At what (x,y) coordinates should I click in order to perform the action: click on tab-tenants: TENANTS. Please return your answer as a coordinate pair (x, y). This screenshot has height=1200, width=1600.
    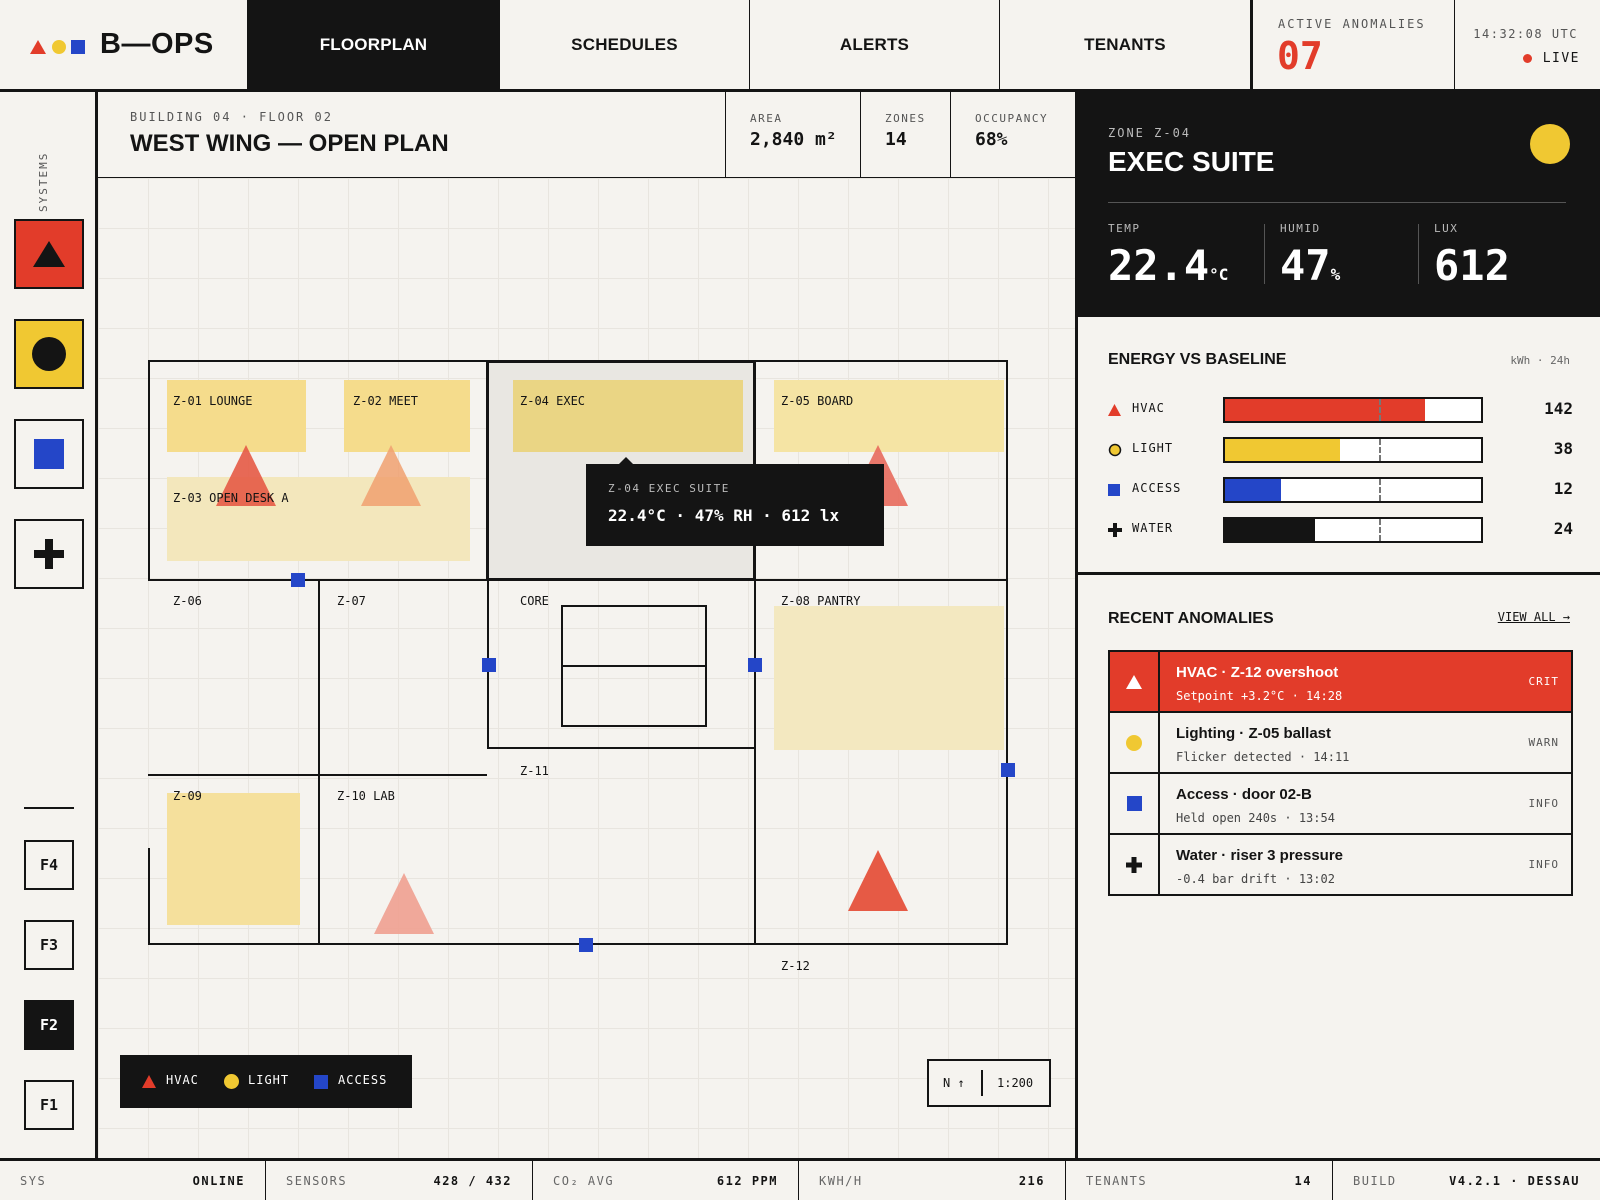
    Looking at the image, I should click on (1125, 44).